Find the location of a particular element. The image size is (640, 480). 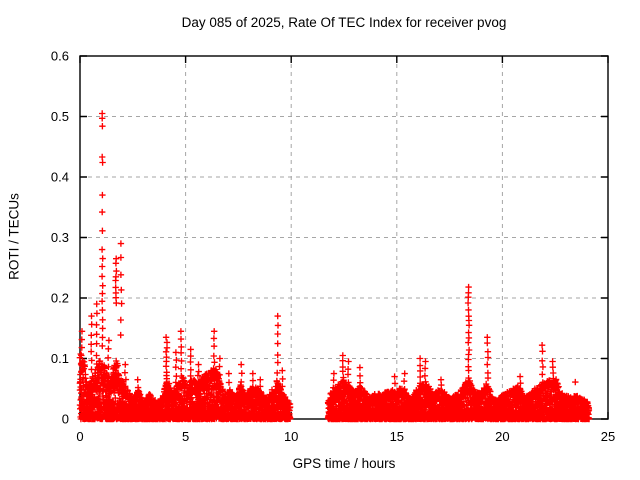

x-tick-label: 25 is located at coordinates (608, 436).